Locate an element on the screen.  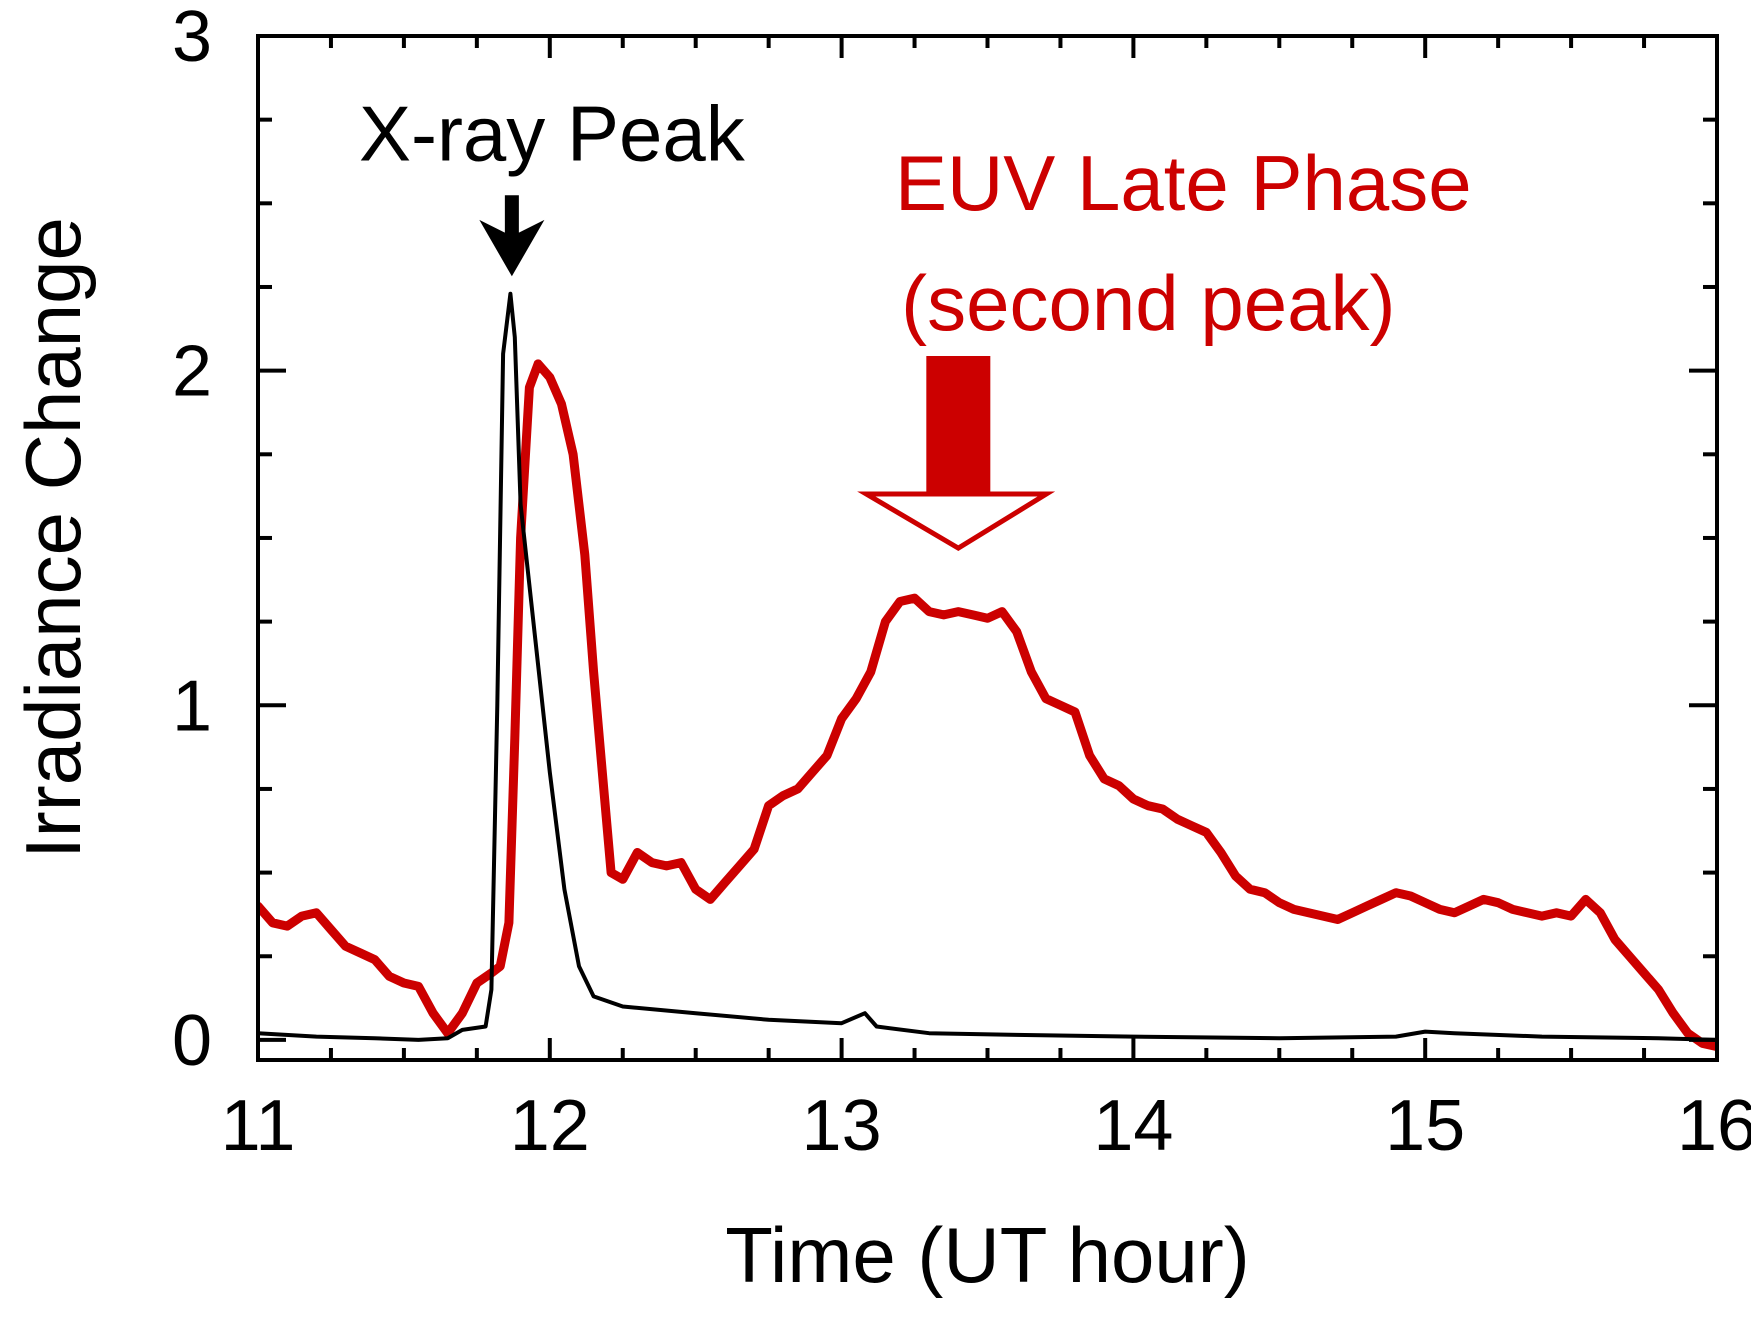
x-tick-label: 15 is located at coordinates (1425, 1126).